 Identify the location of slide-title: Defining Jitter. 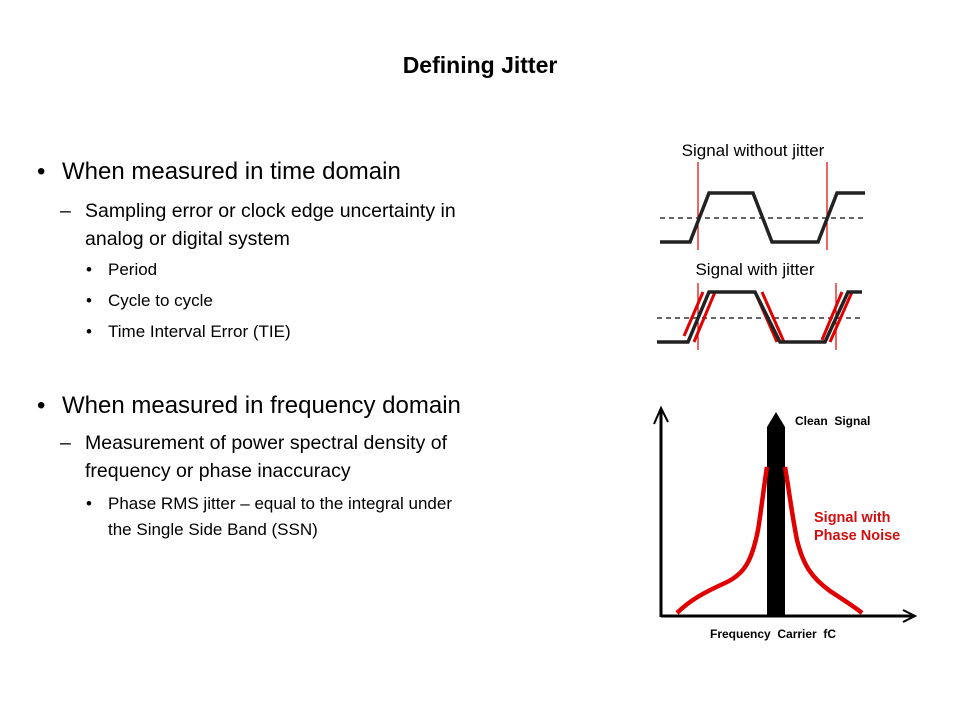
(480, 65).